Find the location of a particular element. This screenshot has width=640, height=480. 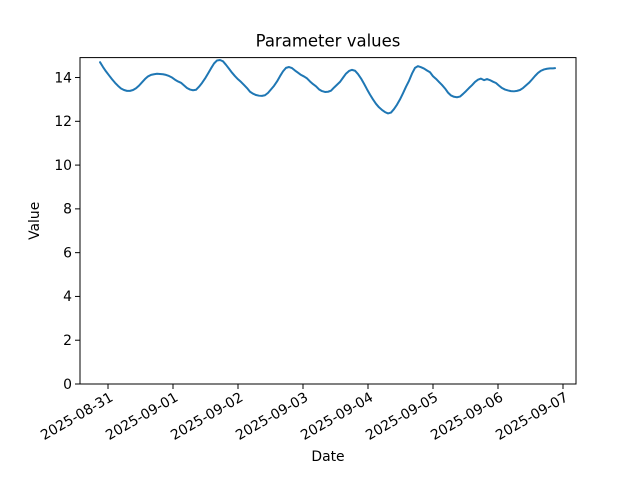

y-axis-label: Value is located at coordinates (35, 221).